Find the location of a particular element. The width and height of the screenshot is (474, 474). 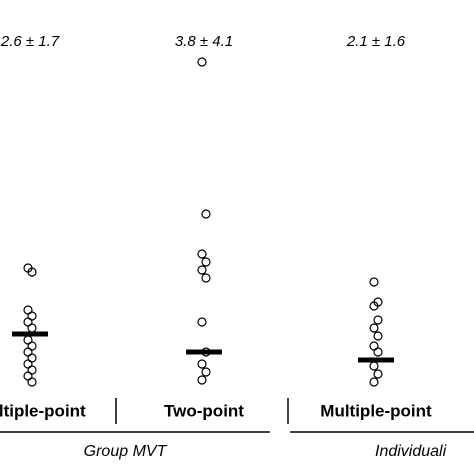

annotation: 2.1 ± 1.6 is located at coordinates (376, 41).